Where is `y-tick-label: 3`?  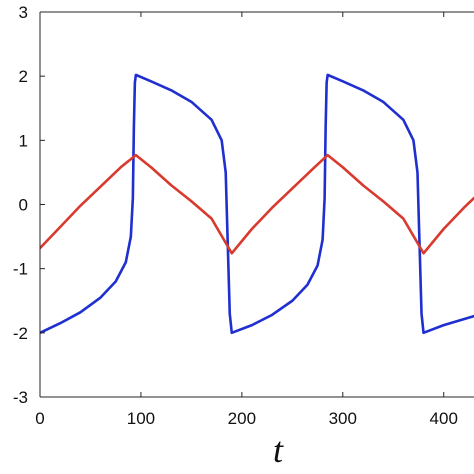
y-tick-label: 3 is located at coordinates (23, 12).